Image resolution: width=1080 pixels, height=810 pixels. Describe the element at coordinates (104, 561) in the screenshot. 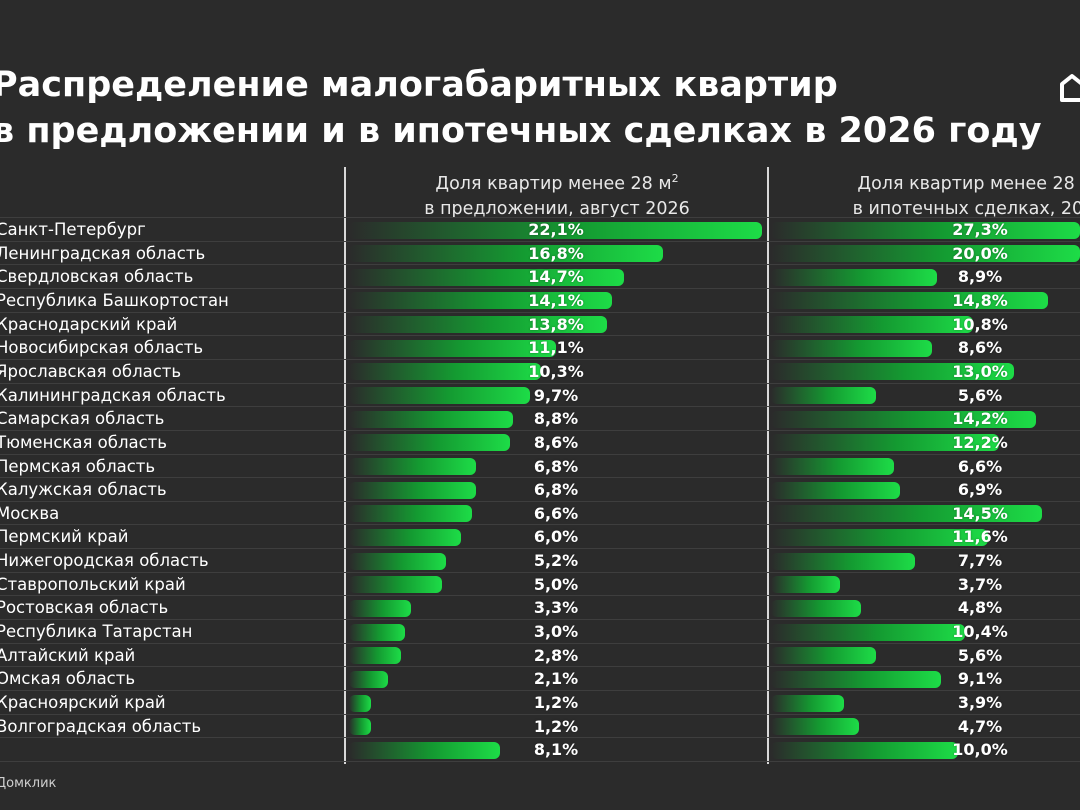

I see `row-label: Нижегородская область` at that location.